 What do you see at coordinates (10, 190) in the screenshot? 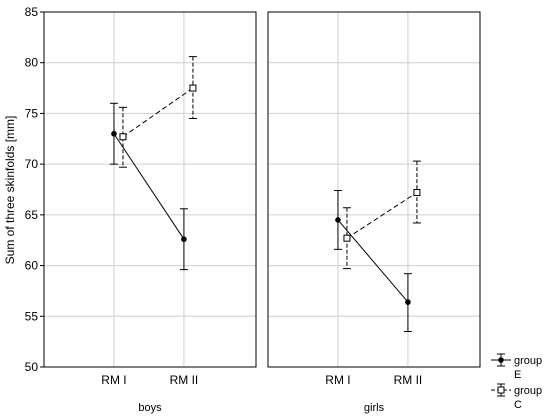
I see `y-axis-label: Sum of three skinfolds [mm]` at bounding box center [10, 190].